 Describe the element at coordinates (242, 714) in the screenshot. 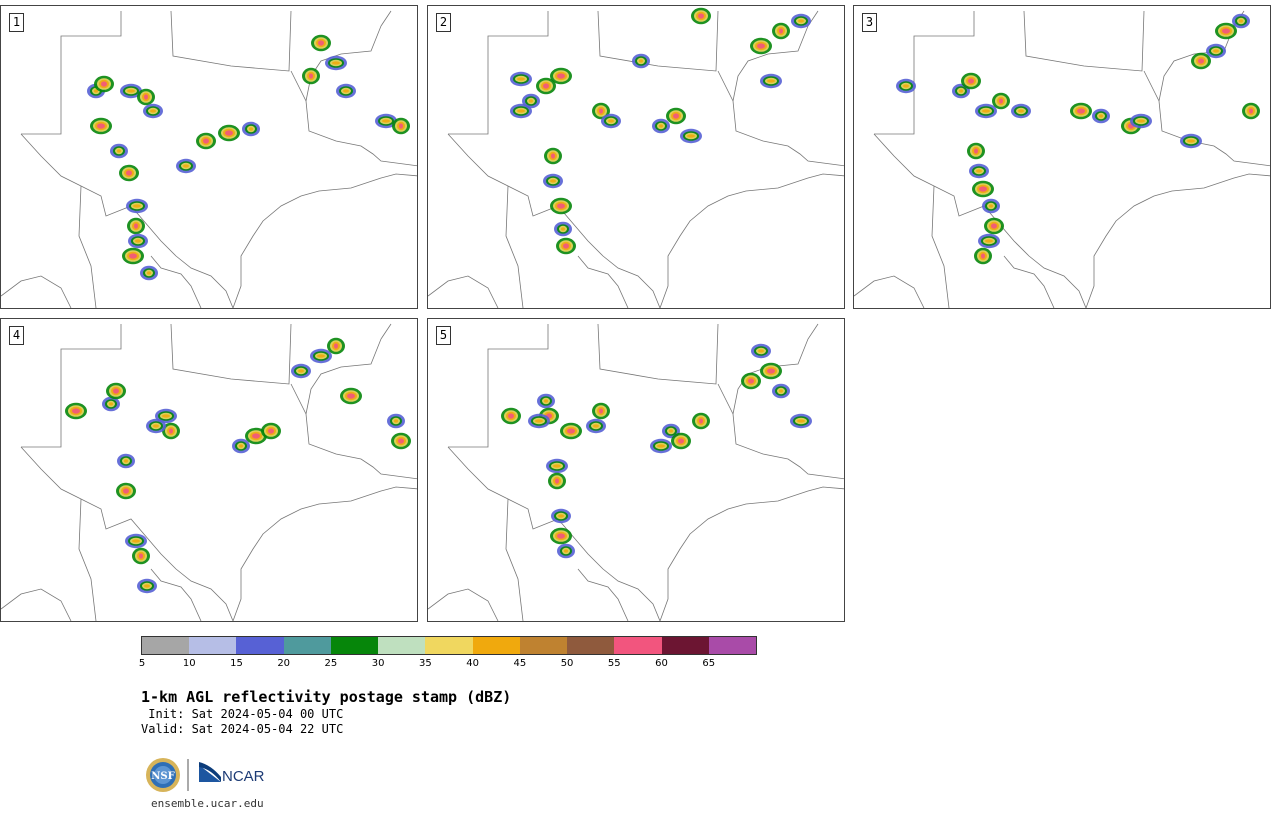

I see `init-time: Init: Sat 2024-05-04 00 UTC` at that location.